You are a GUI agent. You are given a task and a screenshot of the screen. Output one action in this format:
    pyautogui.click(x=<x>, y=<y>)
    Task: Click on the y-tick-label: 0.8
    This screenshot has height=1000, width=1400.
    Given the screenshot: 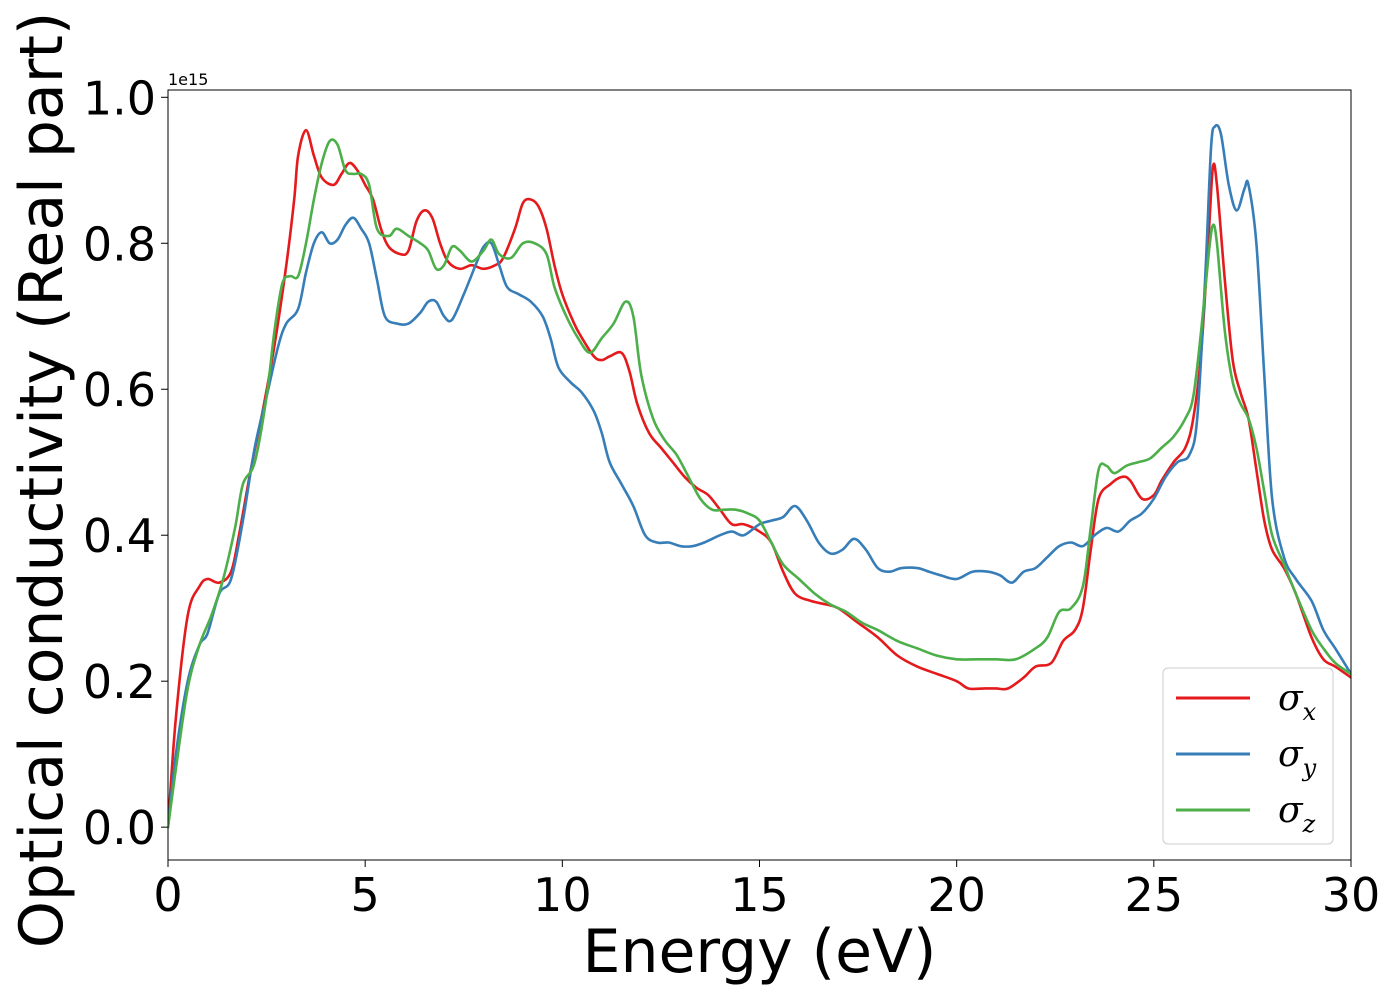 What is the action you would take?
    pyautogui.click(x=119, y=244)
    